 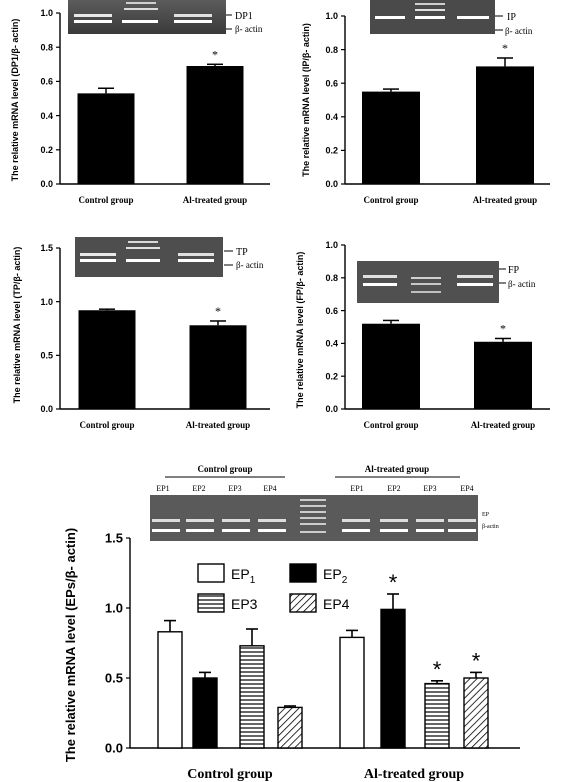 I want to click on y-axis-label: The relative mRNA level (TP/β- actin), so click(x=17, y=325).